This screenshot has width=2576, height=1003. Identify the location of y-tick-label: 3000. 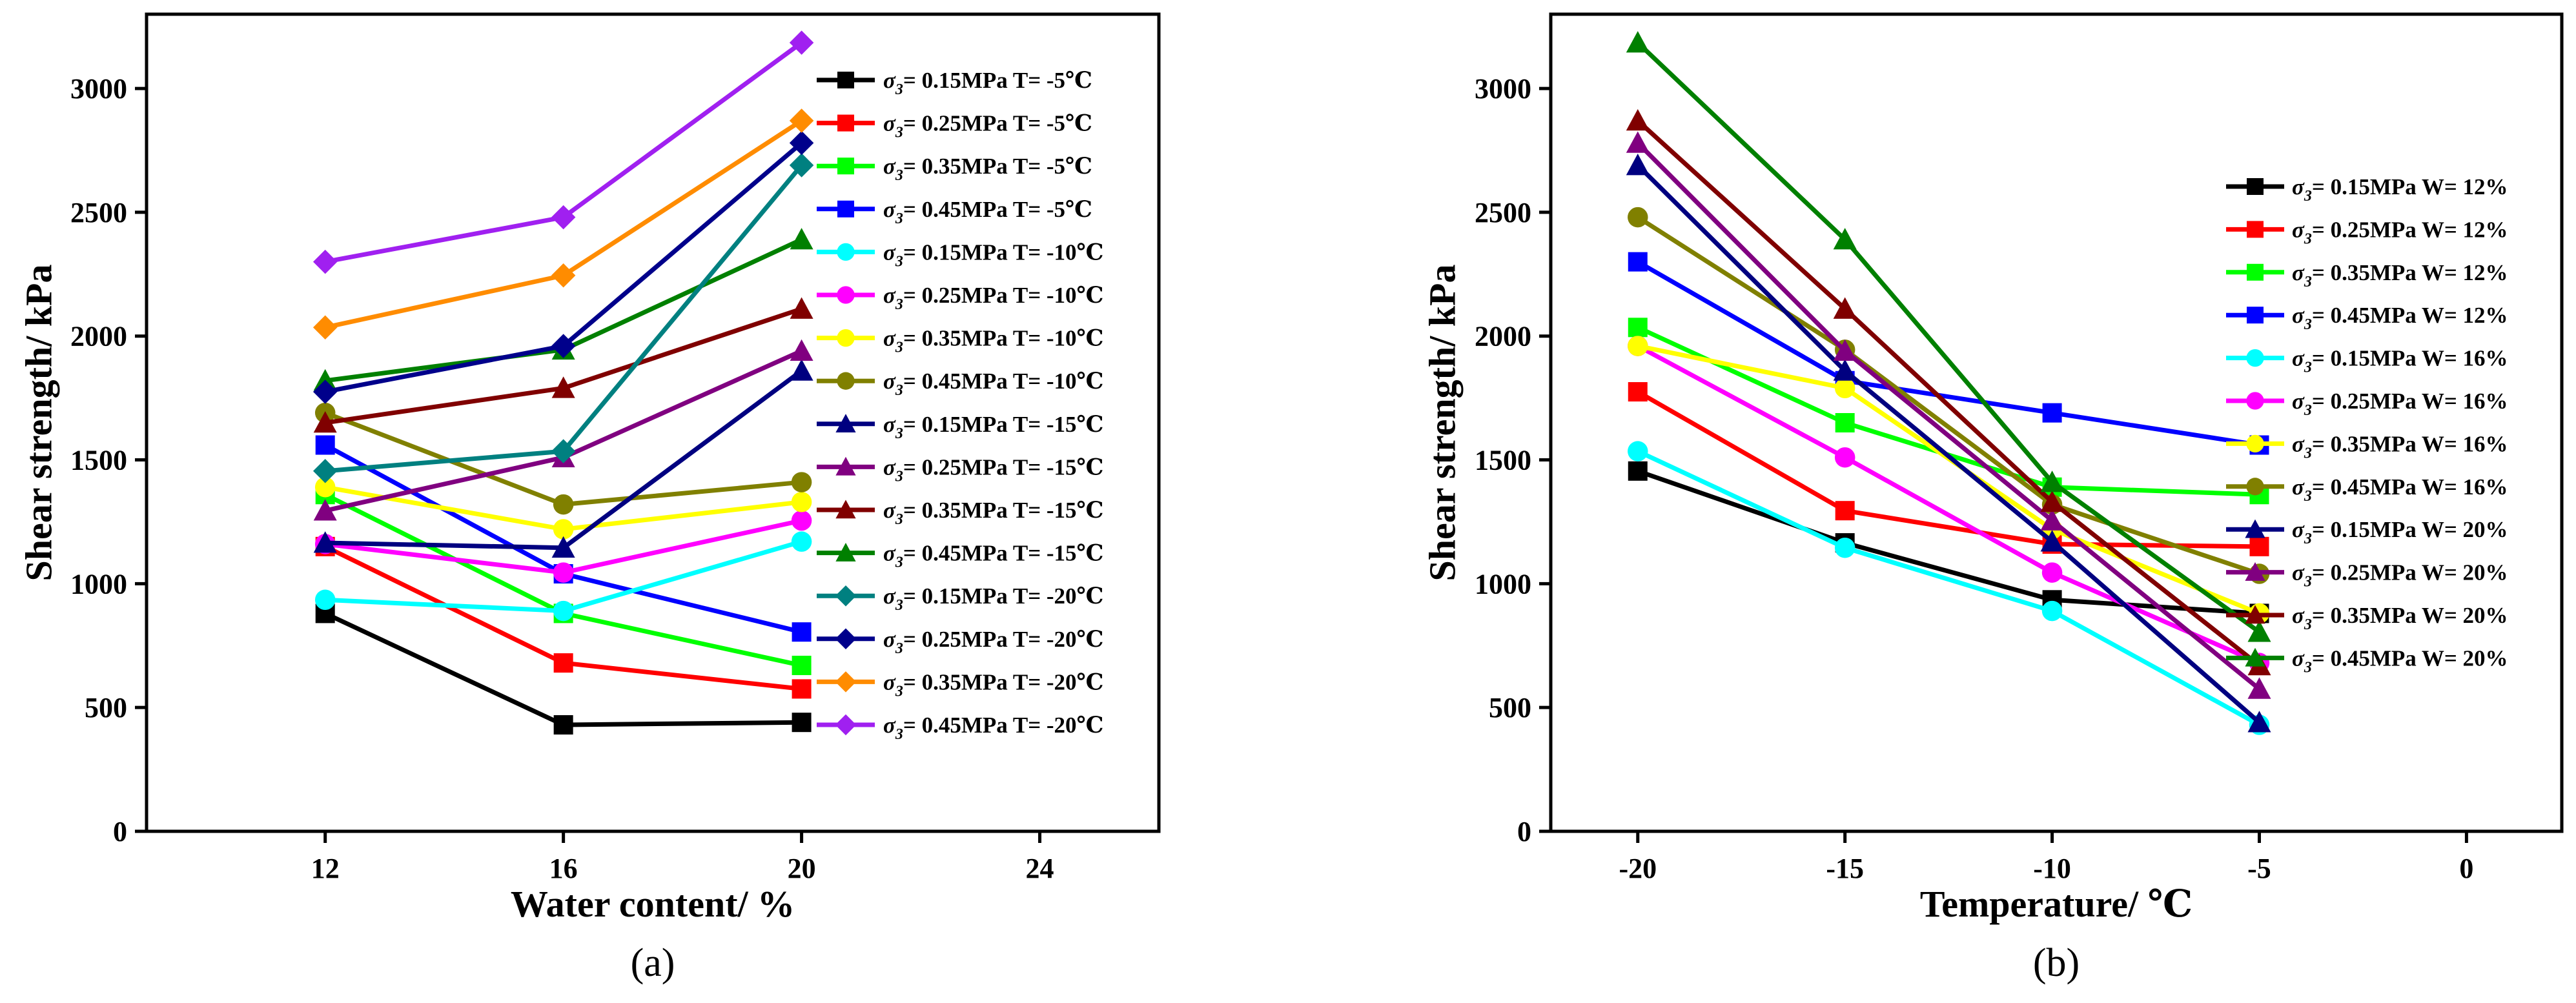
(99, 89).